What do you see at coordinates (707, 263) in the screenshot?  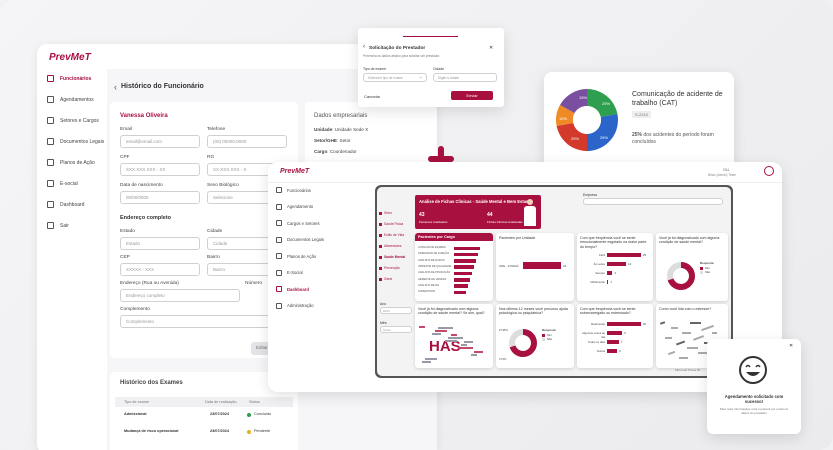 I see `legend-title: Resposta` at bounding box center [707, 263].